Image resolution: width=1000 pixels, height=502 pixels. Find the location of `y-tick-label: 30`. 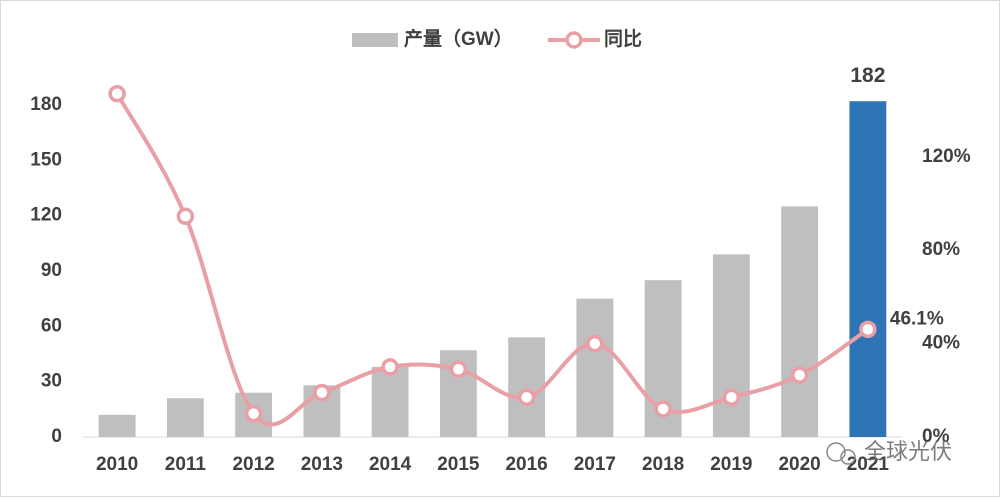

y-tick-label: 30 is located at coordinates (51, 381).